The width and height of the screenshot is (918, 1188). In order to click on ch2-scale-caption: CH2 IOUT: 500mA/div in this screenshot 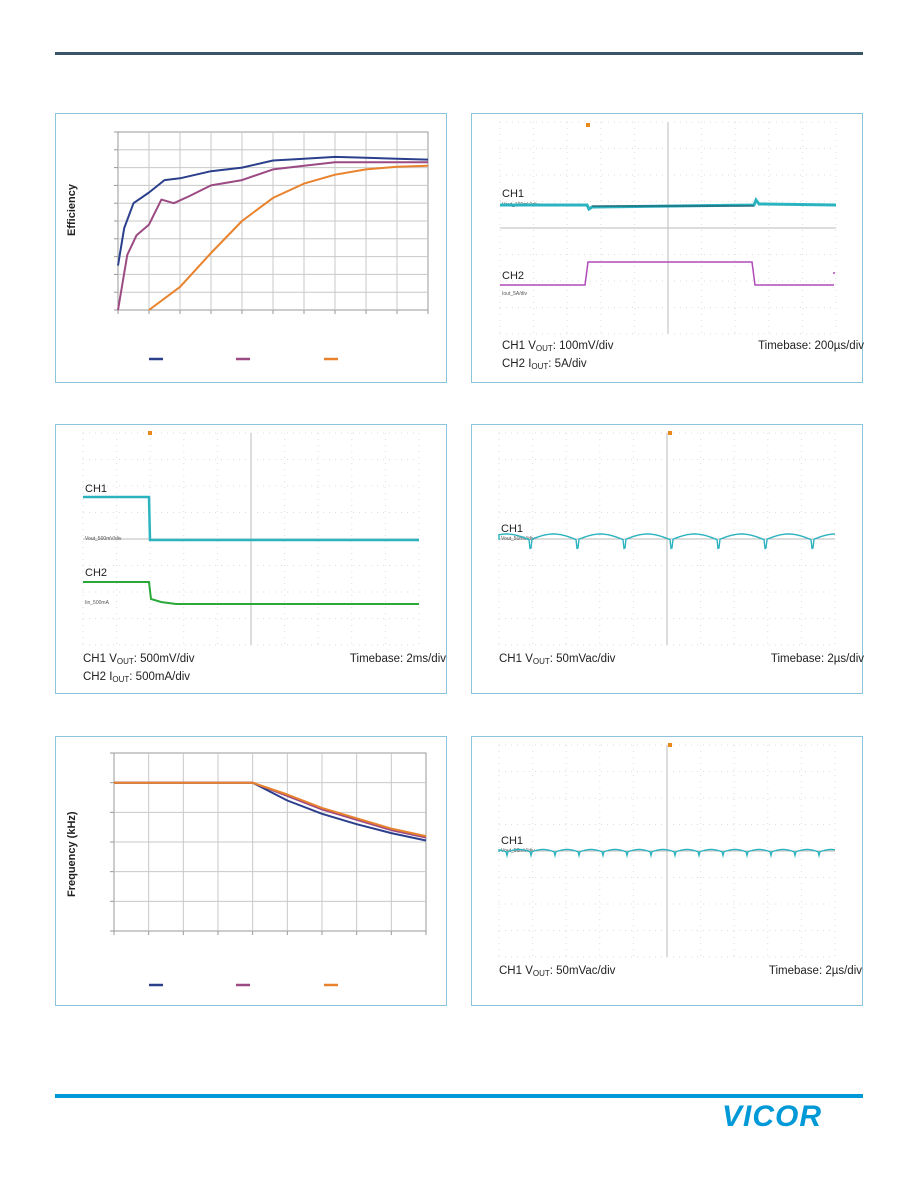, I will do `click(137, 677)`.